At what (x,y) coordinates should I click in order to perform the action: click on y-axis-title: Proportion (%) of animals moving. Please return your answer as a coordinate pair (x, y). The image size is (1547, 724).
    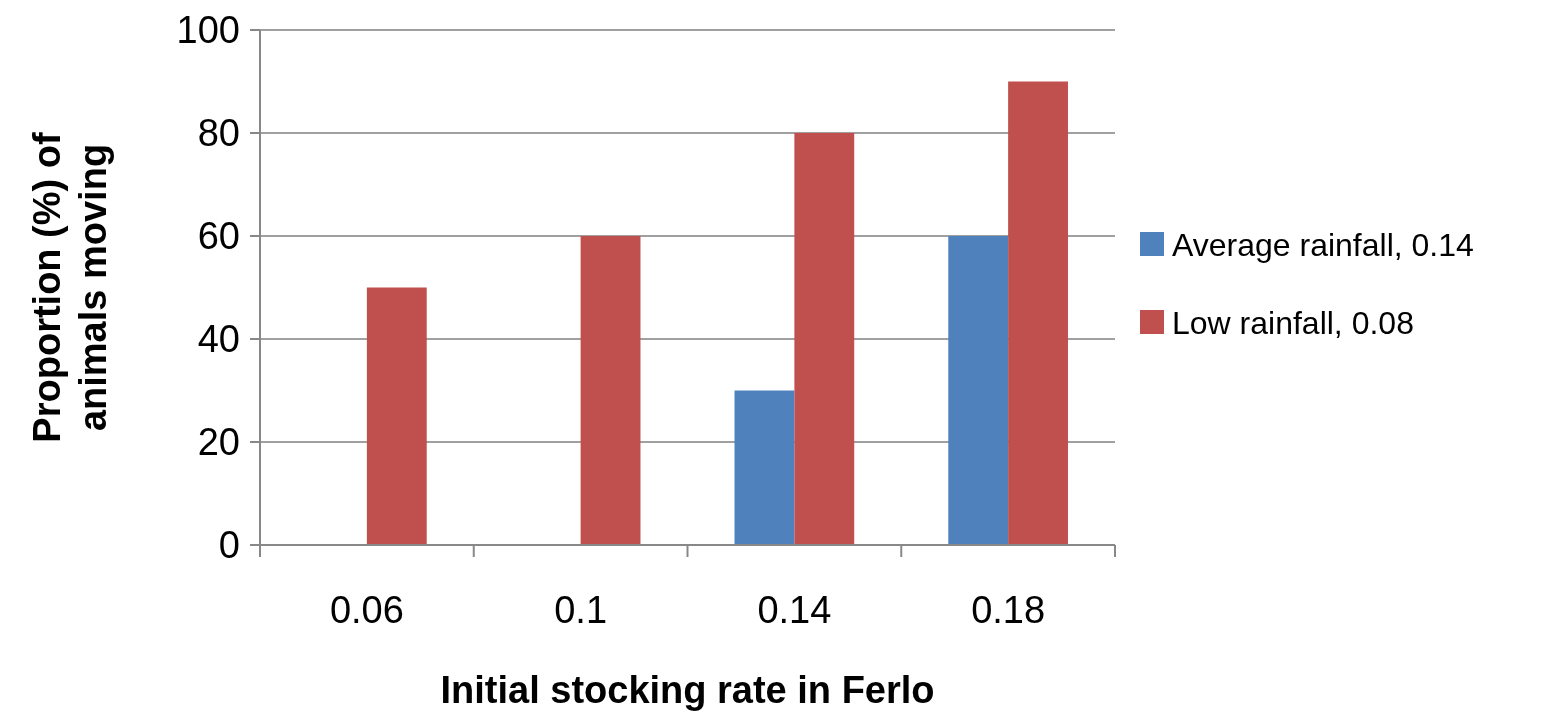
    Looking at the image, I should click on (70, 287).